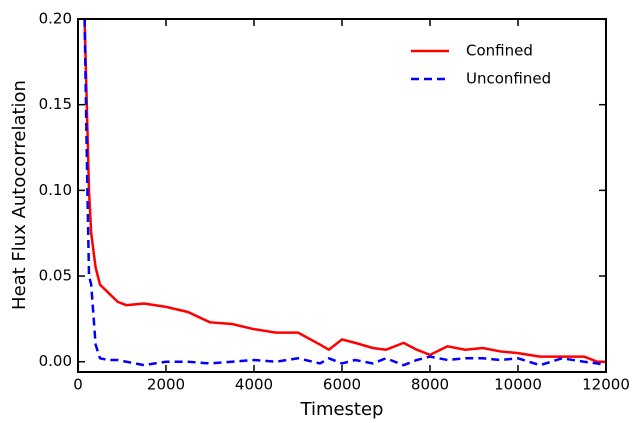  Describe the element at coordinates (78, 385) in the screenshot. I see `x-tick-label: 0` at that location.